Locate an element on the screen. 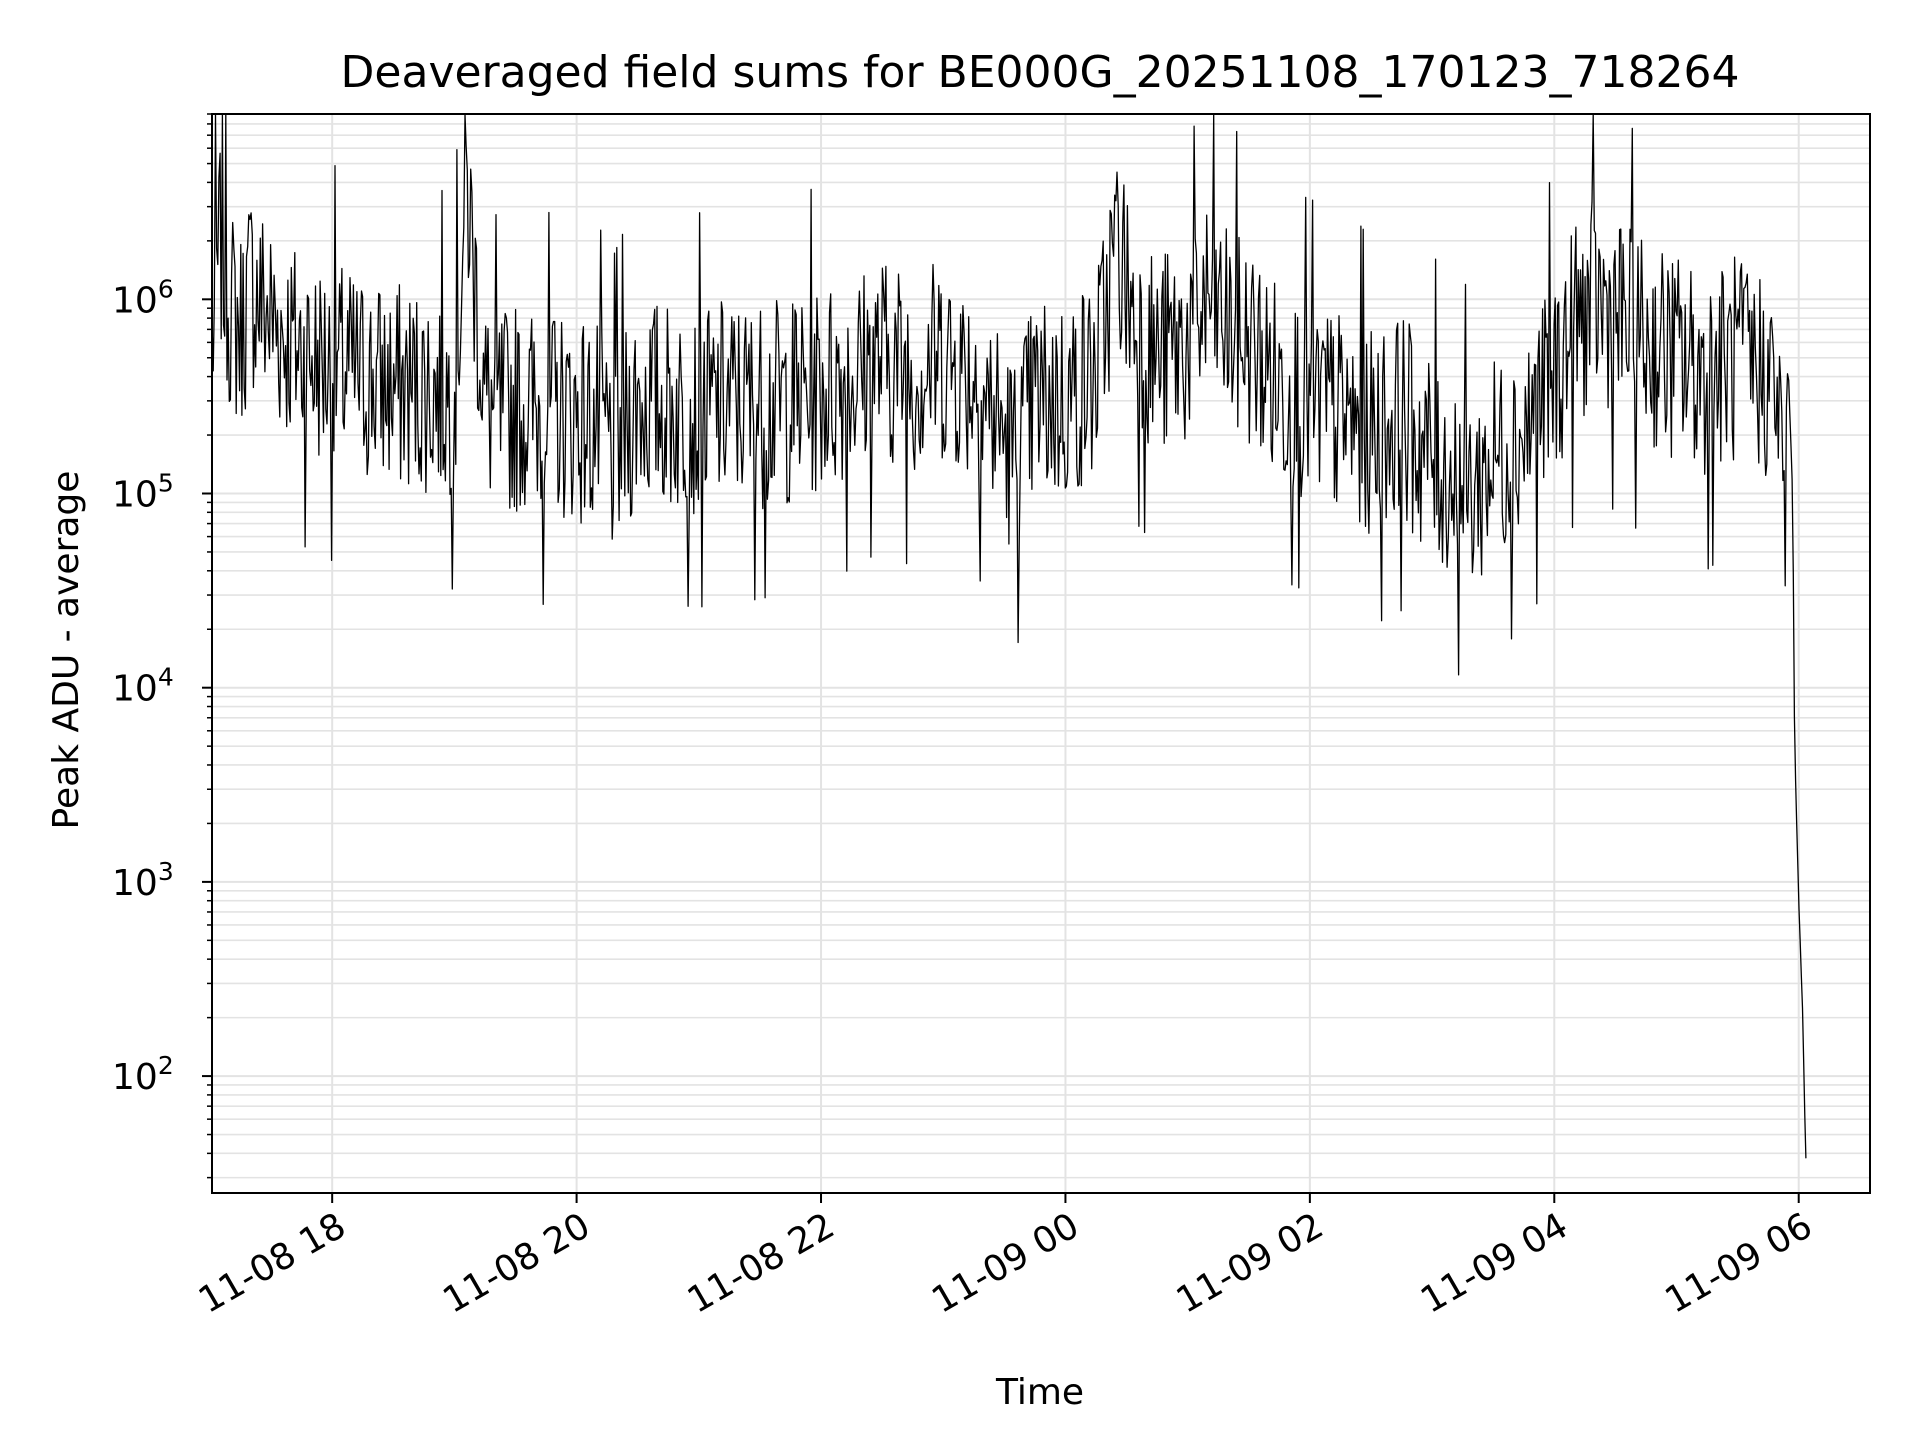  x-tick-label: 11-09 00 is located at coordinates (1005, 1263).